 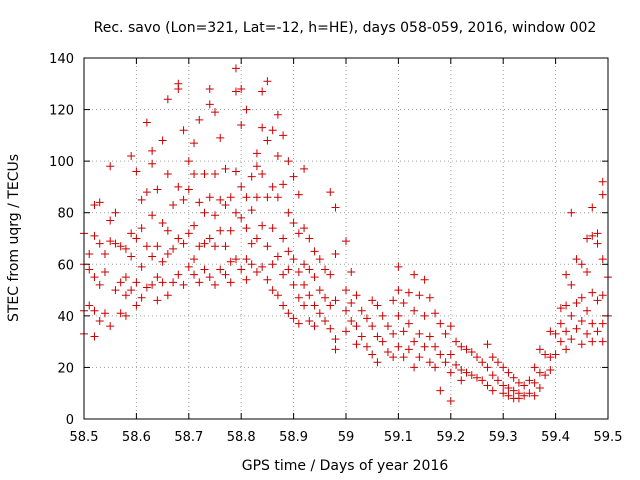 What do you see at coordinates (188, 437) in the screenshot?
I see `x-tick-label: 58.7` at bounding box center [188, 437].